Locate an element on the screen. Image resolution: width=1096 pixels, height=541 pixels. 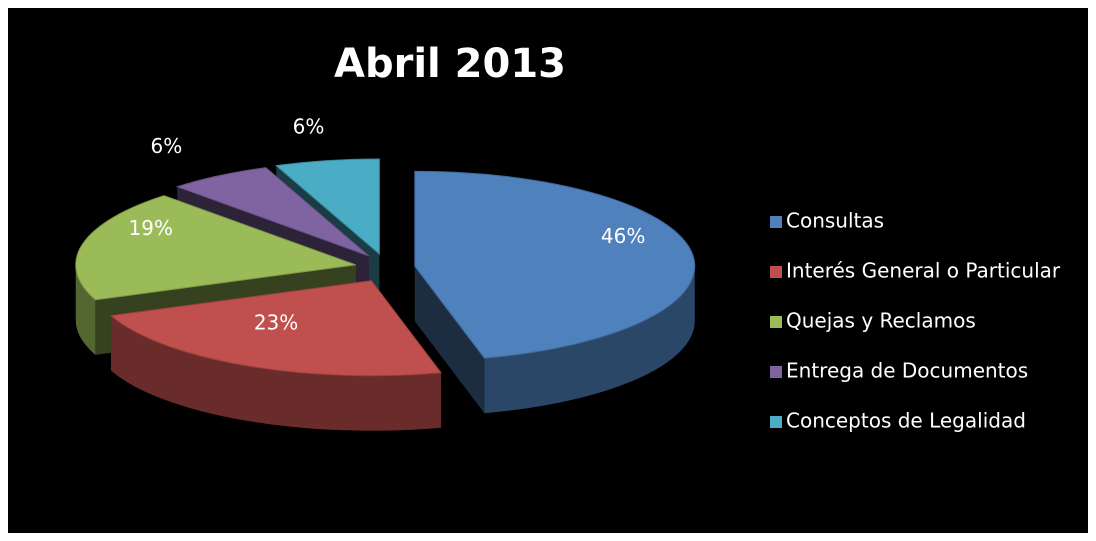
data-label: 19% is located at coordinates (151, 228).